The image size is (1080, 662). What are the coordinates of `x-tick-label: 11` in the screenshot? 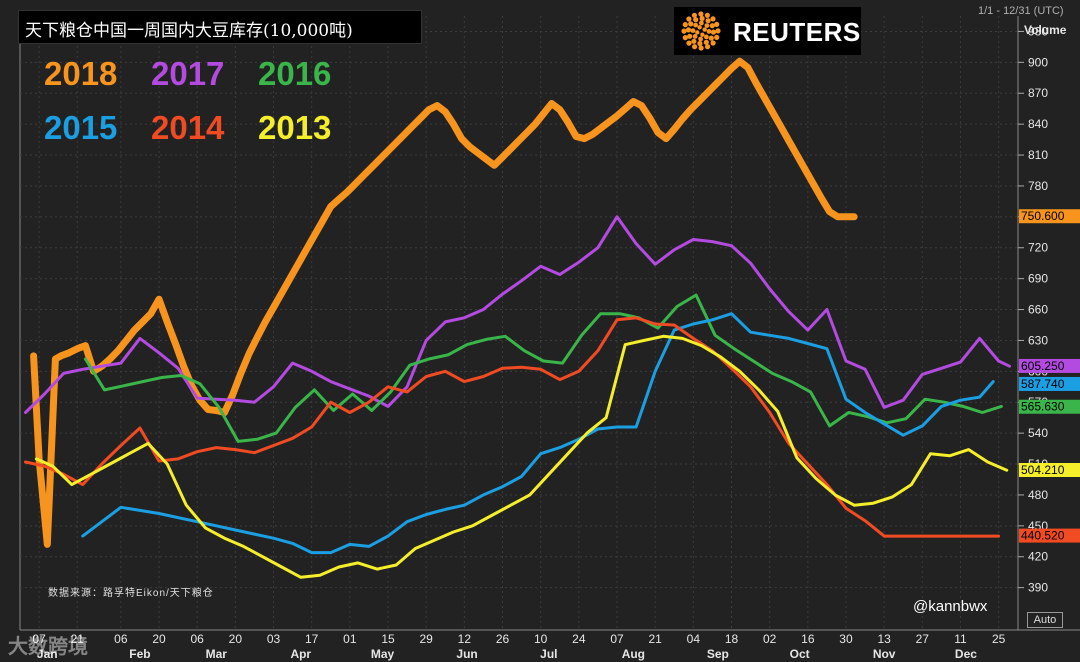 It's located at (960, 639).